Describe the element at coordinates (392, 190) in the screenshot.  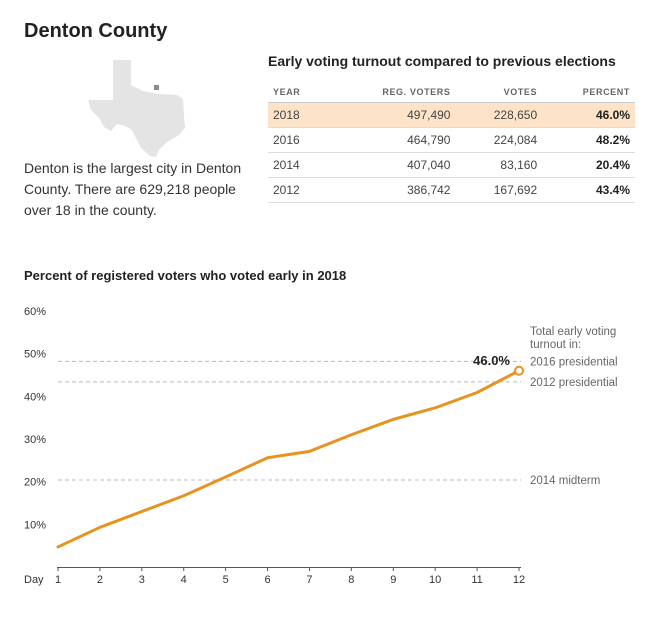
I see `cell-reg-voters: 386,742` at that location.